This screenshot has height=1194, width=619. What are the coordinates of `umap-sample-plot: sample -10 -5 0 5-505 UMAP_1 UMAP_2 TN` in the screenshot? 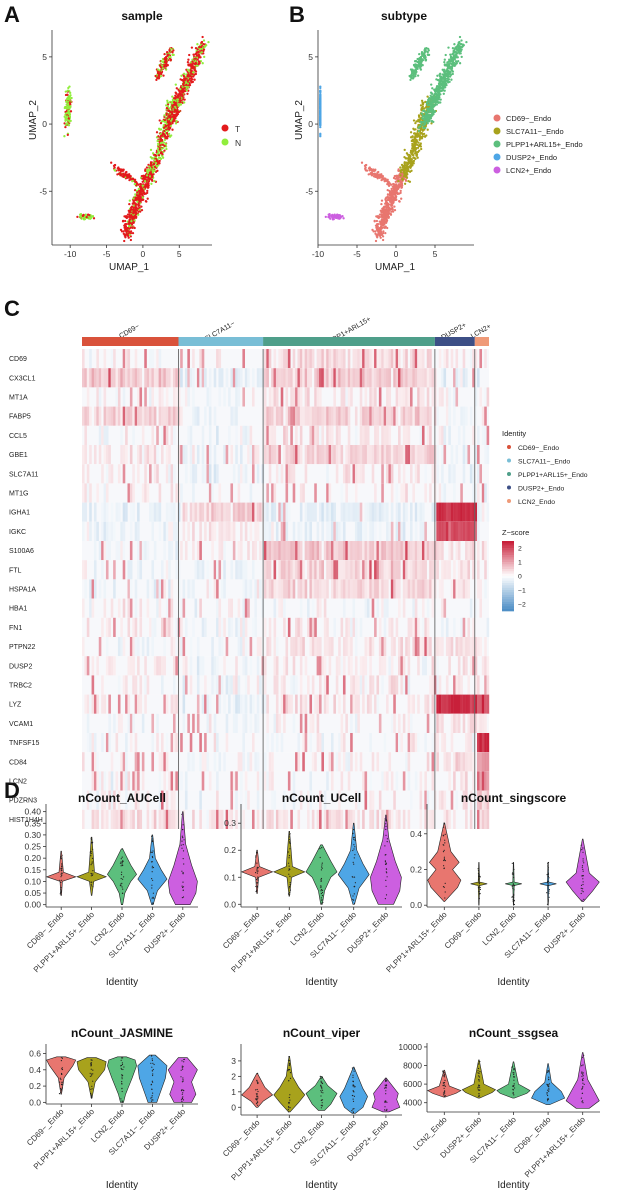 It's located at (134, 141).